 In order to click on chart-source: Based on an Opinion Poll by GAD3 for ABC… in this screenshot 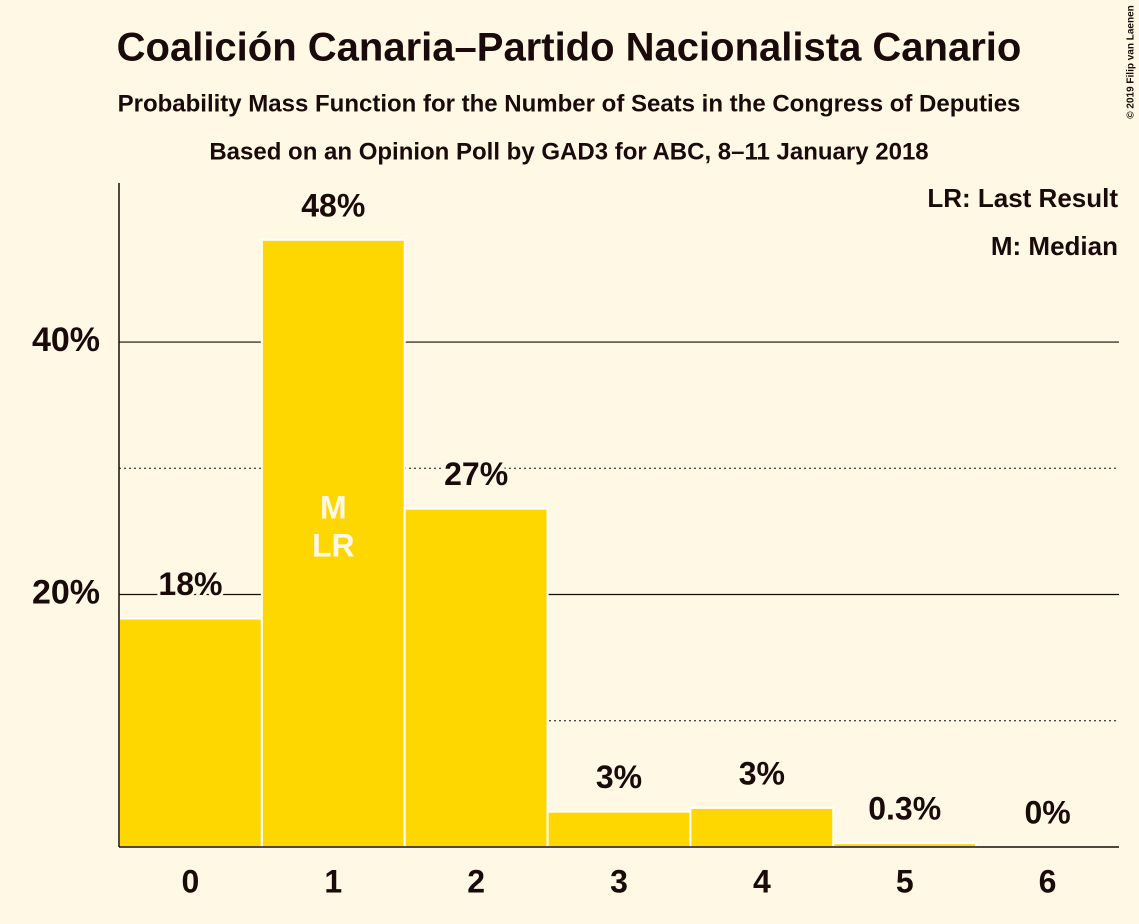, I will do `click(568, 151)`.